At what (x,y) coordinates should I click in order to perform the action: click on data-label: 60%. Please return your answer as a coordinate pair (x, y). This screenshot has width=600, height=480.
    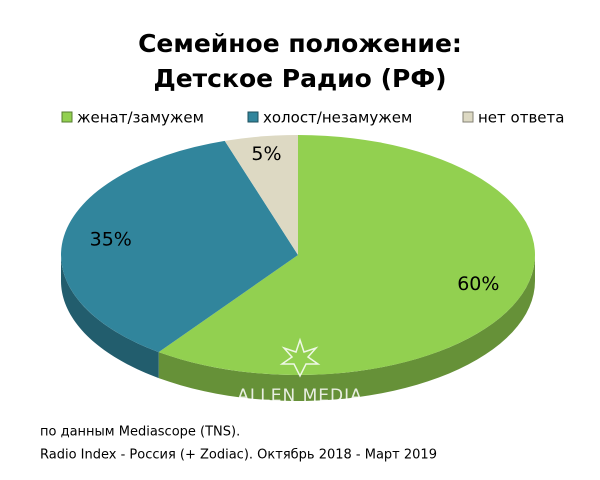
    Looking at the image, I should click on (478, 284).